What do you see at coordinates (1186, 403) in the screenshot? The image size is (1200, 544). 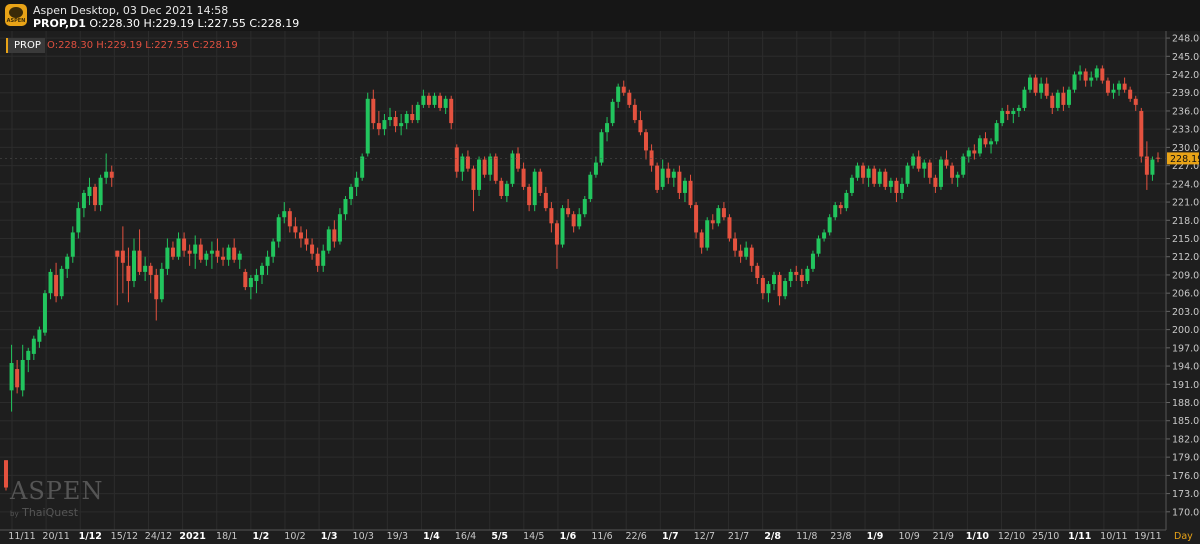 I see `y-tick-label: 188.00` at bounding box center [1186, 403].